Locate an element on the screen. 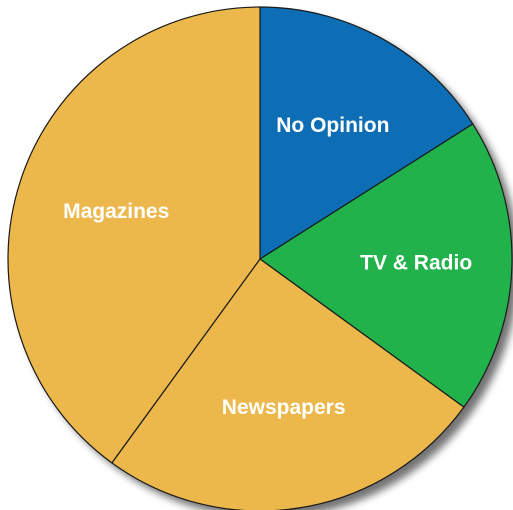 This screenshot has height=510, width=513. pie-label-magazines: Magazines is located at coordinates (116, 211).